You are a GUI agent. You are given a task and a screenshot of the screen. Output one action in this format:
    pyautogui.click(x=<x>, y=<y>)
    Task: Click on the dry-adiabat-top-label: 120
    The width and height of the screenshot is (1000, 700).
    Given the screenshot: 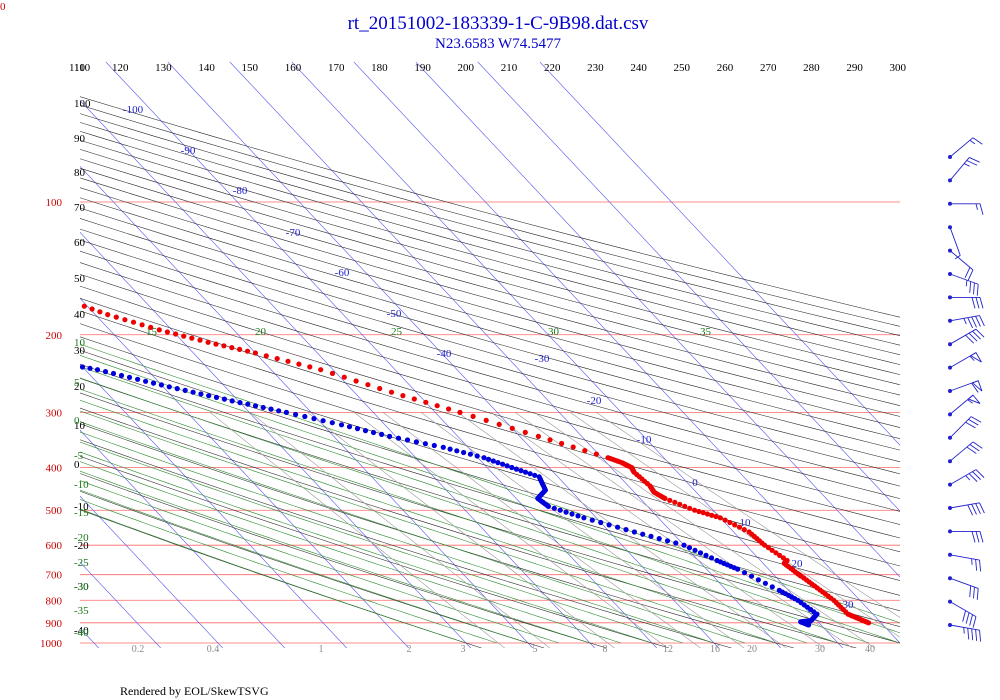 What is the action you would take?
    pyautogui.click(x=120, y=68)
    